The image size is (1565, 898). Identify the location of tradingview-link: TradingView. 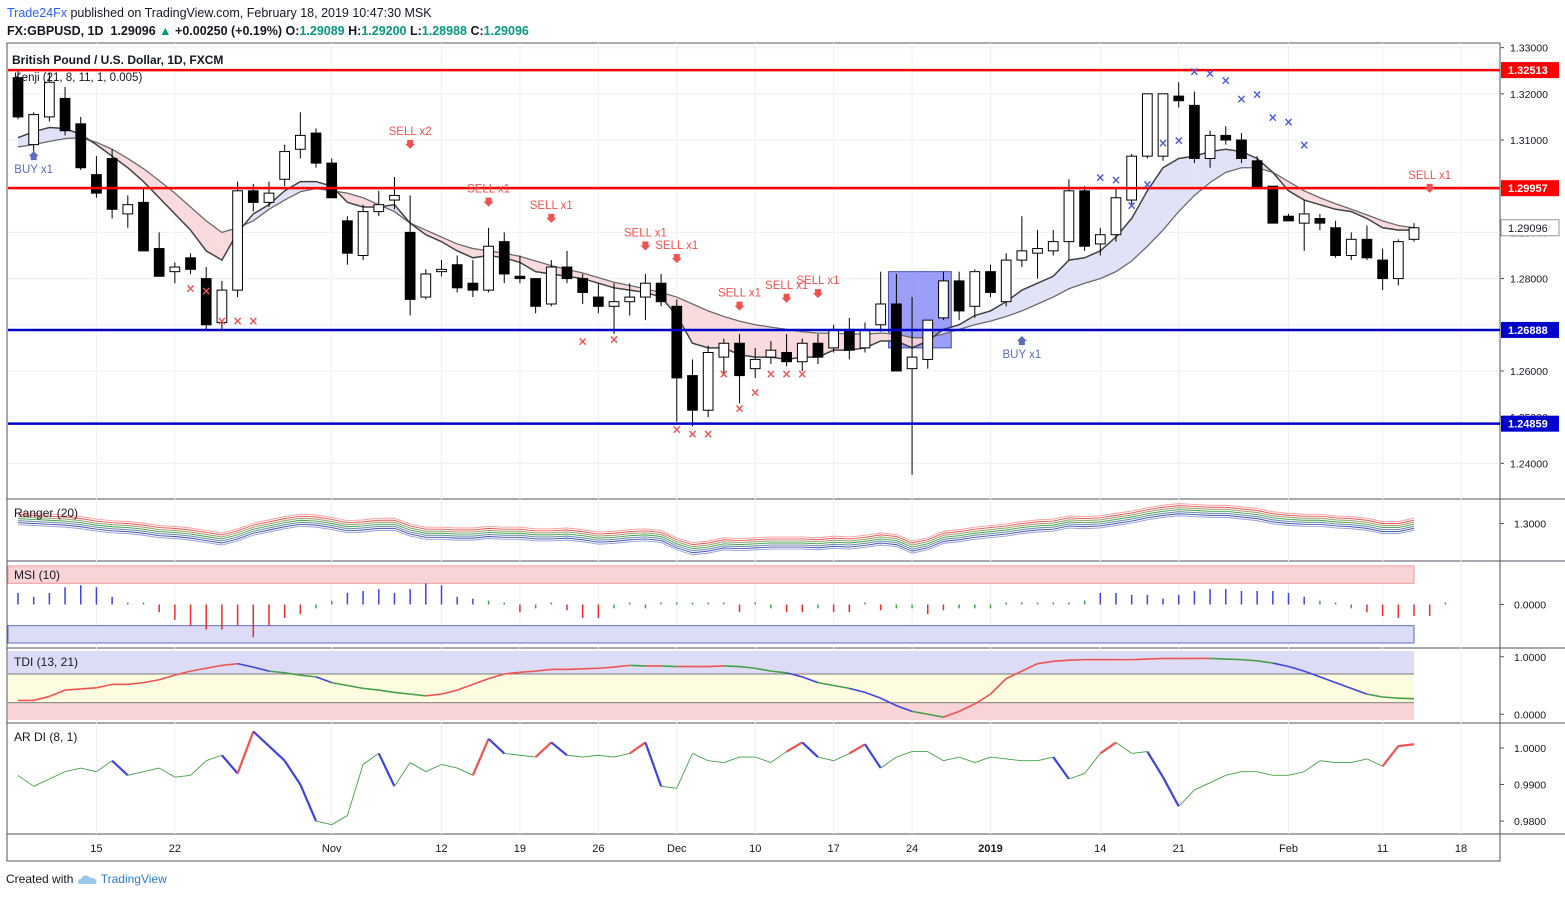
(133, 879).